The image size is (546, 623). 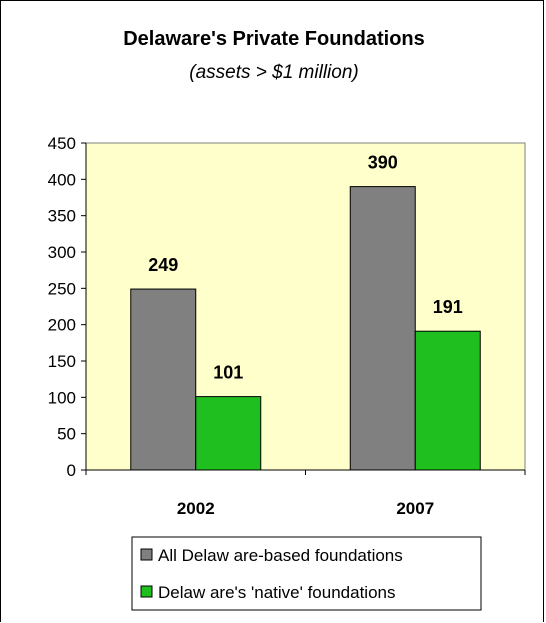 I want to click on y-tick-label: 250, so click(x=62, y=288).